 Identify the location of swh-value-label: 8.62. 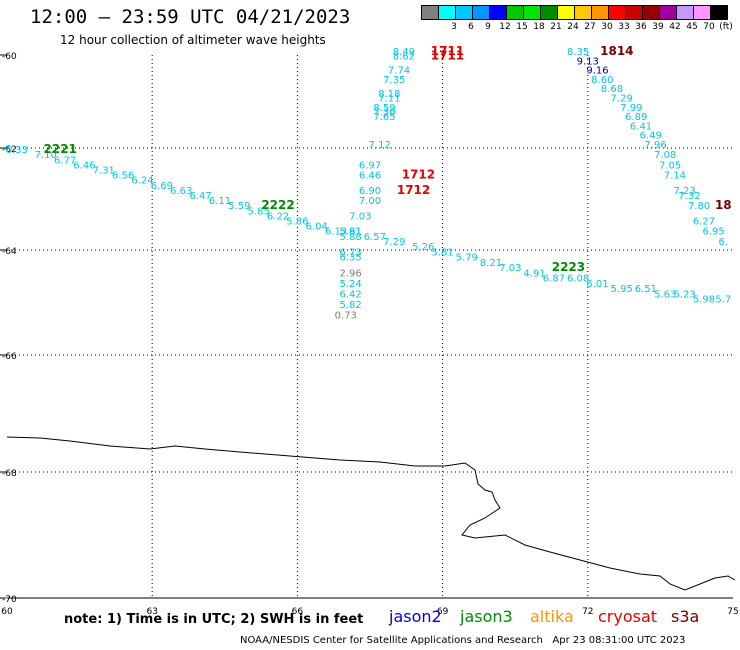
(404, 57).